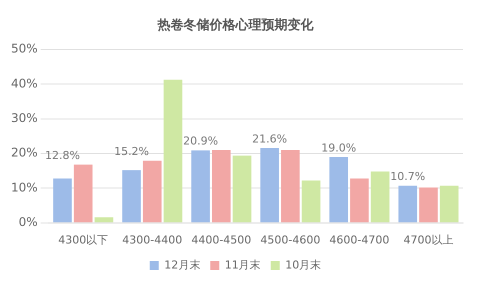 The height and width of the screenshot is (289, 481). What do you see at coordinates (83, 239) in the screenshot?
I see `x-tick-label: 4300以下` at bounding box center [83, 239].